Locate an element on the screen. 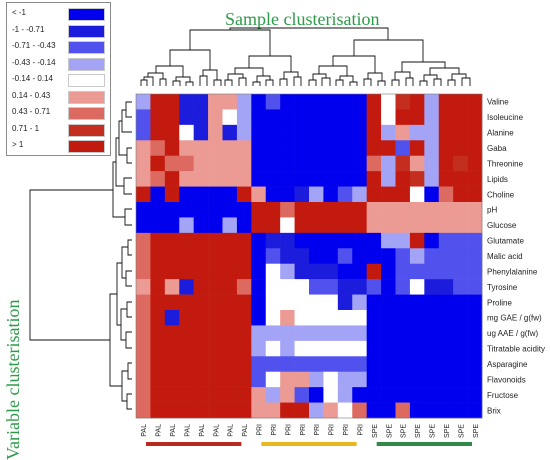 This screenshot has height=460, width=550. legend-item: > 1 is located at coordinates (58, 147).